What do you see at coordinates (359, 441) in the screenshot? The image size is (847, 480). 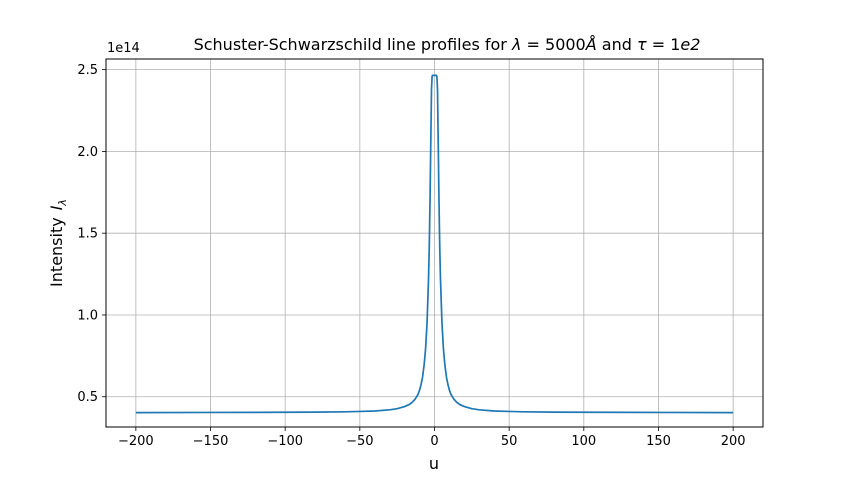 I see `x-tick-label: −50` at bounding box center [359, 441].